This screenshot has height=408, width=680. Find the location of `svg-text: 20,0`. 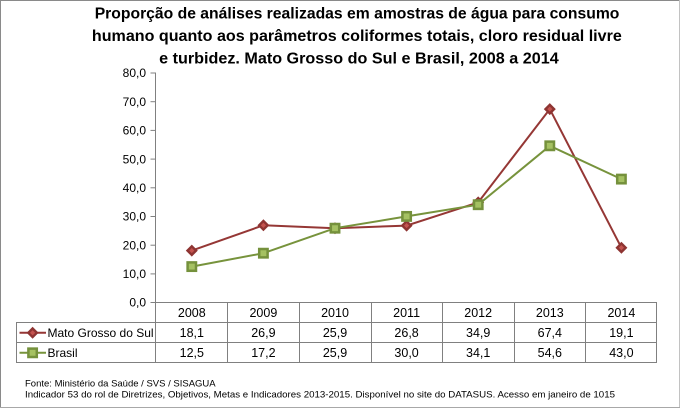

svg-text: 20,0 is located at coordinates (135, 245).